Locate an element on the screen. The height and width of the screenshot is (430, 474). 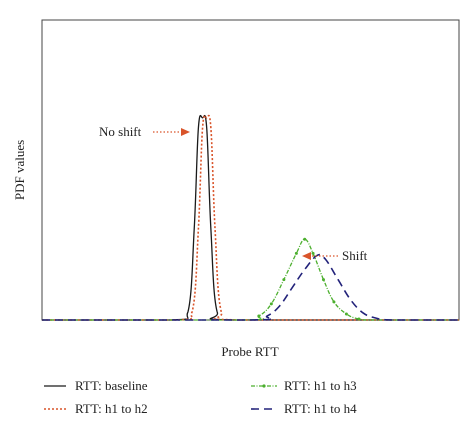
legend-item-rtt-h1-to-h2: RTT: h1 to h2 is located at coordinates (96, 408).